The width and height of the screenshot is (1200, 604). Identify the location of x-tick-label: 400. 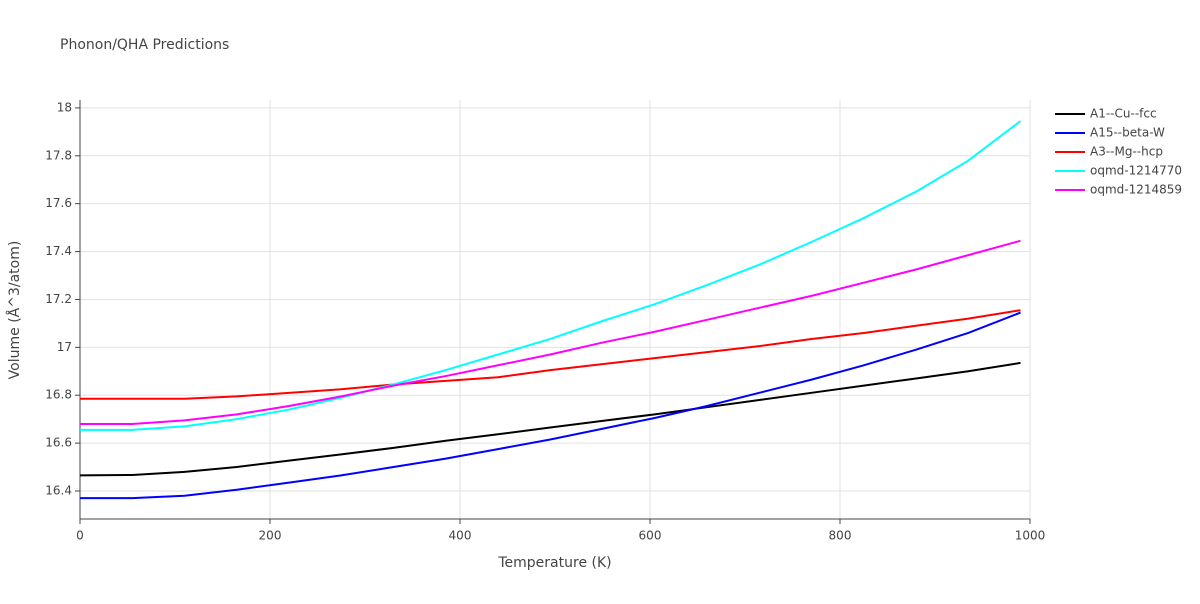
(460, 536).